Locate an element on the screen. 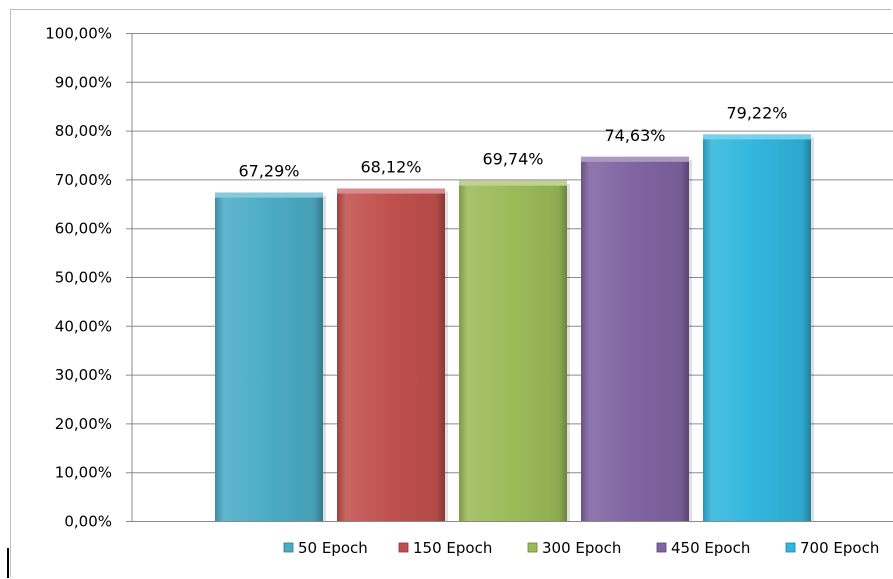  y-tick-label: 80,00% is located at coordinates (83, 131).